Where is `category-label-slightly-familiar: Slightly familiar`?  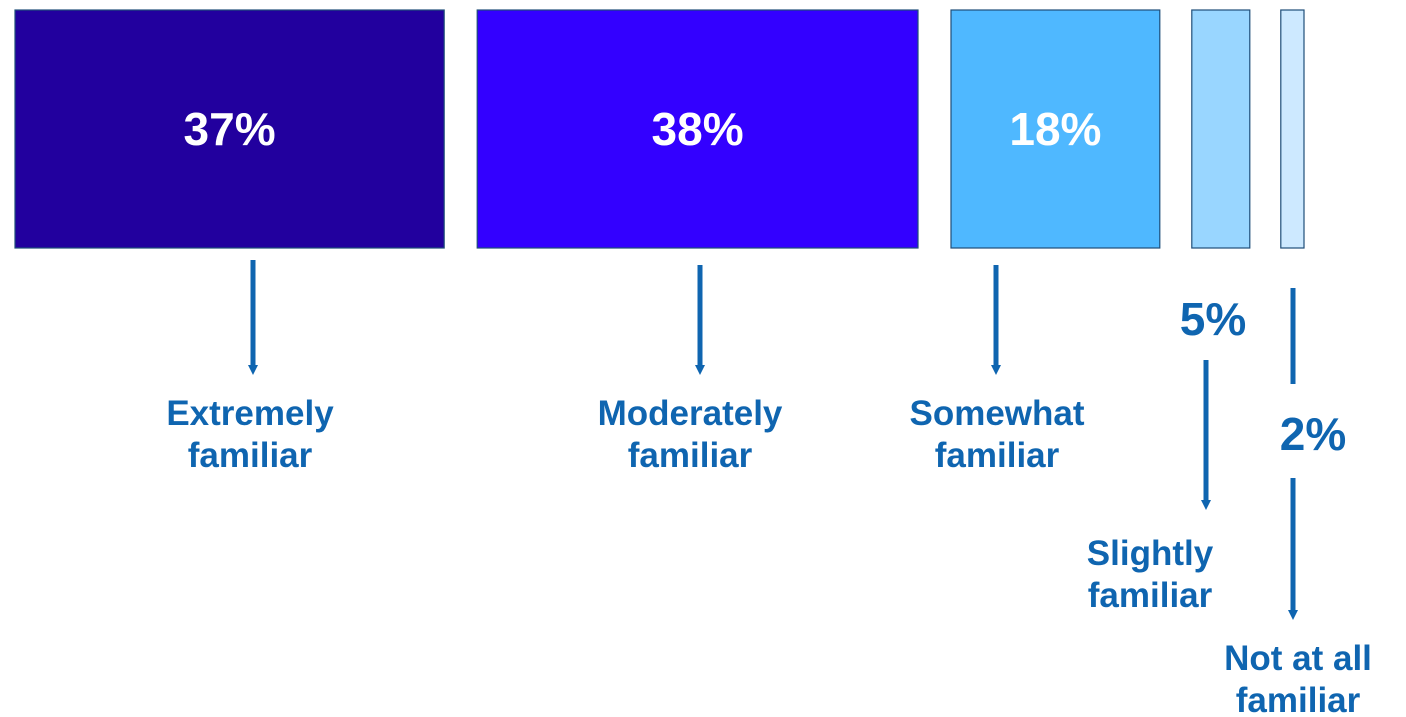 category-label-slightly-familiar: Slightly familiar is located at coordinates (1150, 574).